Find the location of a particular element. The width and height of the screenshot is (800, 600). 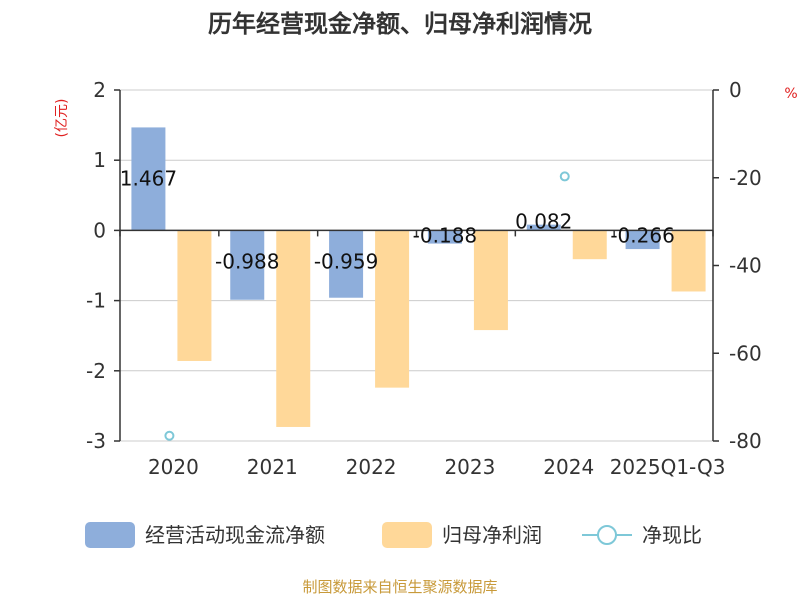

y-tick-label-left: 0 is located at coordinates (99, 230).